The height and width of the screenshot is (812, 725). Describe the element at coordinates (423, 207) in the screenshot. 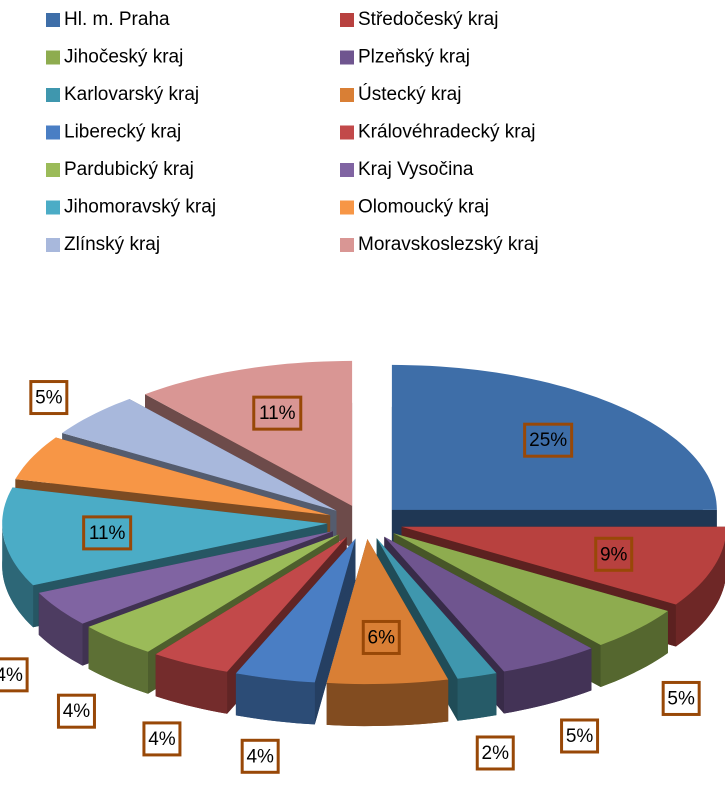

I see `legend-label: Olomoucký kraj` at that location.